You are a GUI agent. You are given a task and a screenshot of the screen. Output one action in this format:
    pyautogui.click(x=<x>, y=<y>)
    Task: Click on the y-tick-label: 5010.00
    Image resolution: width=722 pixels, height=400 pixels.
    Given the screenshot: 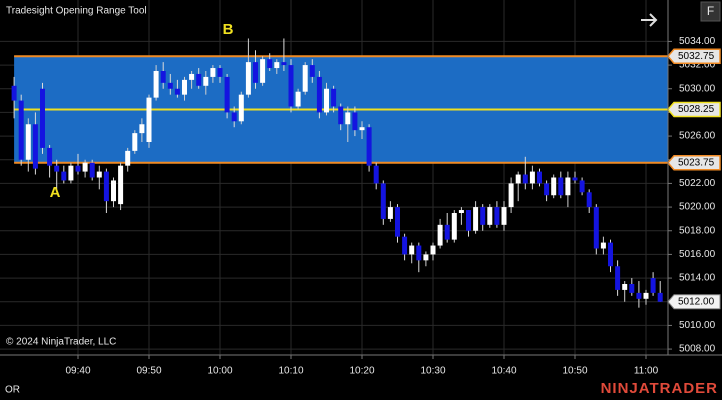 What is the action you would take?
    pyautogui.click(x=697, y=325)
    